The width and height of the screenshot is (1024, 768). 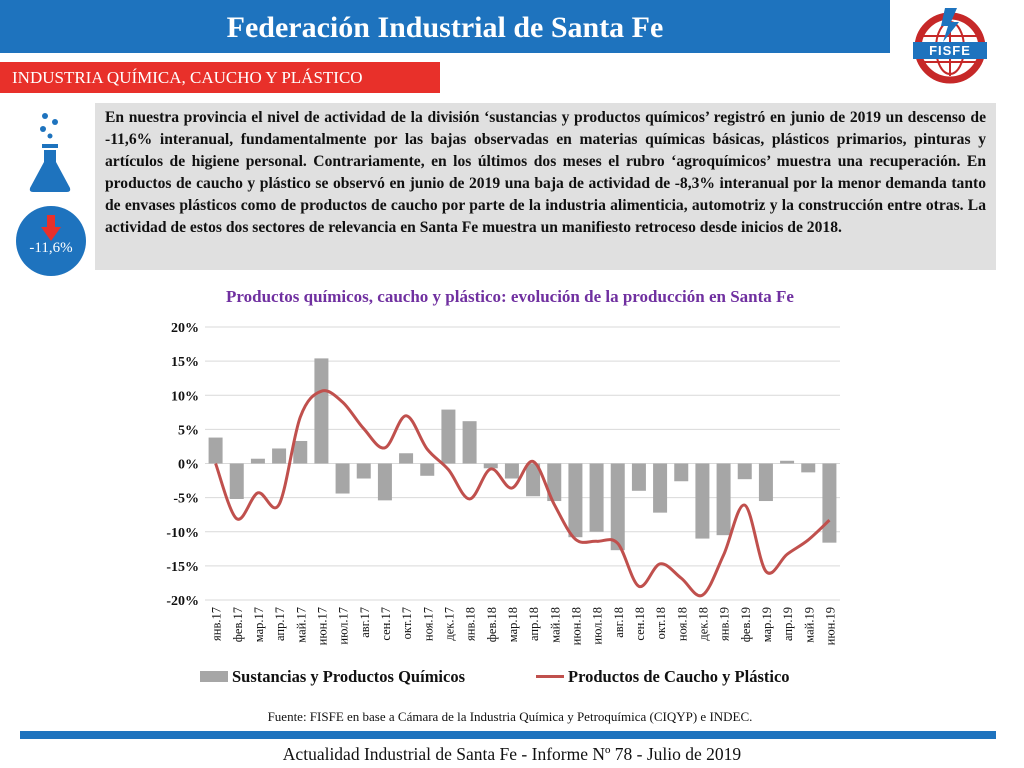 I want to click on x-tick-label: фев.19, so click(x=746, y=624).